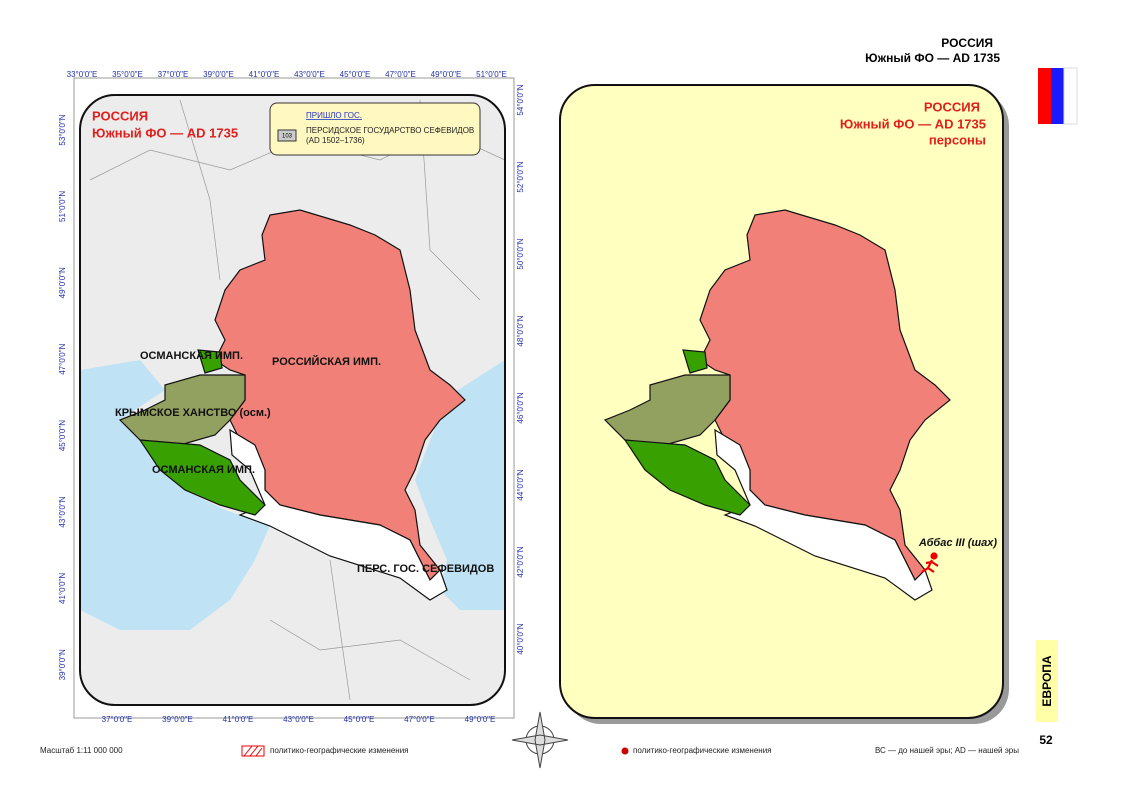  What do you see at coordinates (62, 664) in the screenshot?
I see `latitude-label: 39°0'0"N` at bounding box center [62, 664].